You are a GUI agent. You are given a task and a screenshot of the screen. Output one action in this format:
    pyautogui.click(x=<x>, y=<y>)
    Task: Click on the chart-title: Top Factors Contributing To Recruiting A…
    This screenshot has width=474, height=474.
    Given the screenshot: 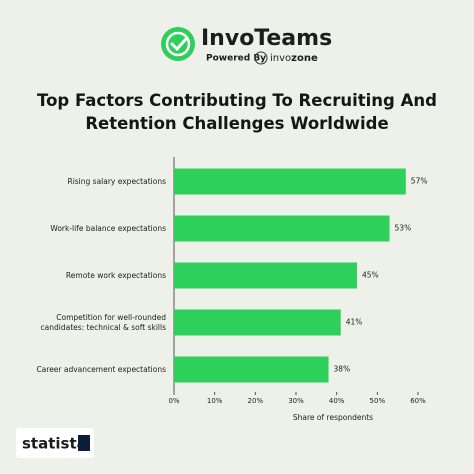 What is the action you would take?
    pyautogui.click(x=237, y=112)
    